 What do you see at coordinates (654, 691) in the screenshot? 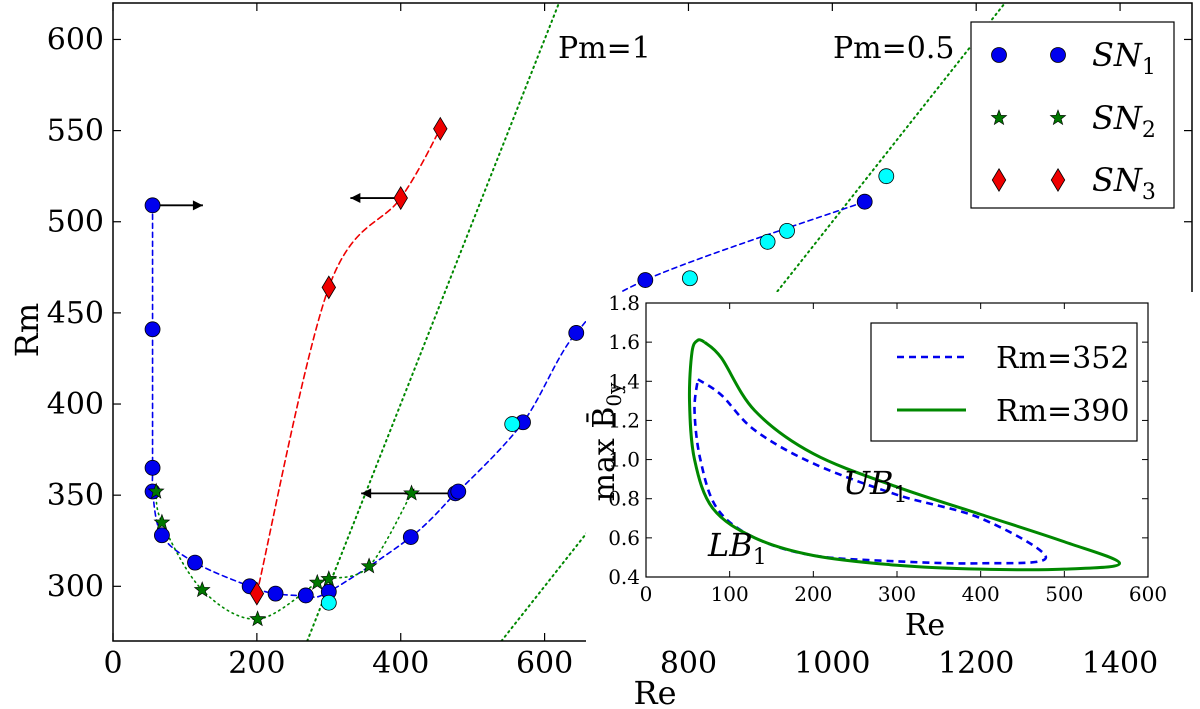
I see `x-axis-label: Re` at bounding box center [654, 691].